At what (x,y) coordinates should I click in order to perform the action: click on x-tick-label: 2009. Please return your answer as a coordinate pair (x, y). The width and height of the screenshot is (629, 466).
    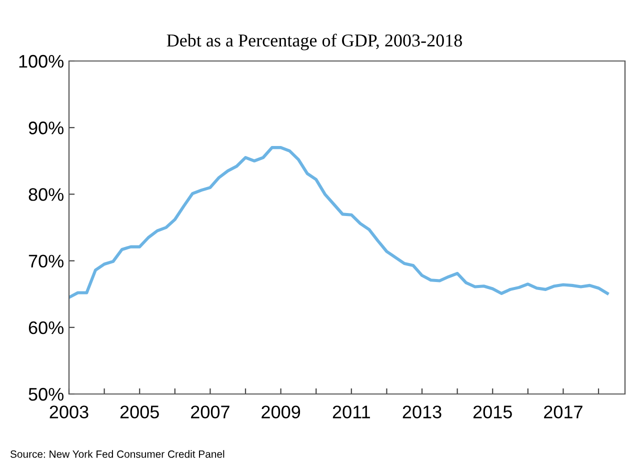
    Looking at the image, I should click on (281, 412).